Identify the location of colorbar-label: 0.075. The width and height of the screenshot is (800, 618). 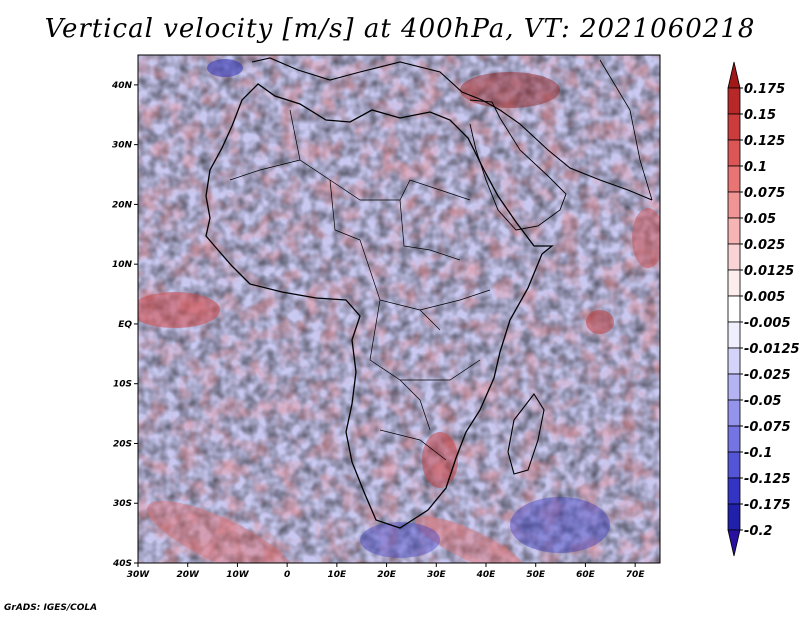
(764, 193).